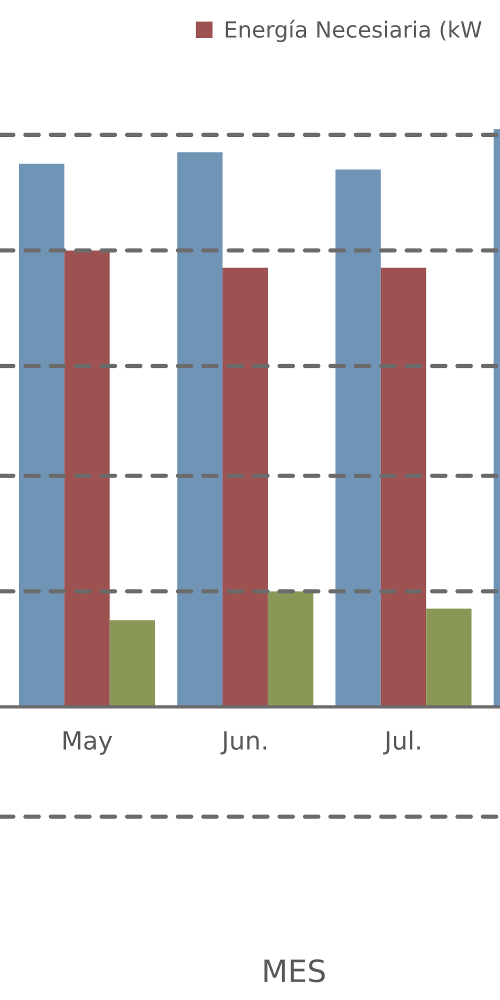  Describe the element at coordinates (294, 970) in the screenshot. I see `text: MES` at that location.